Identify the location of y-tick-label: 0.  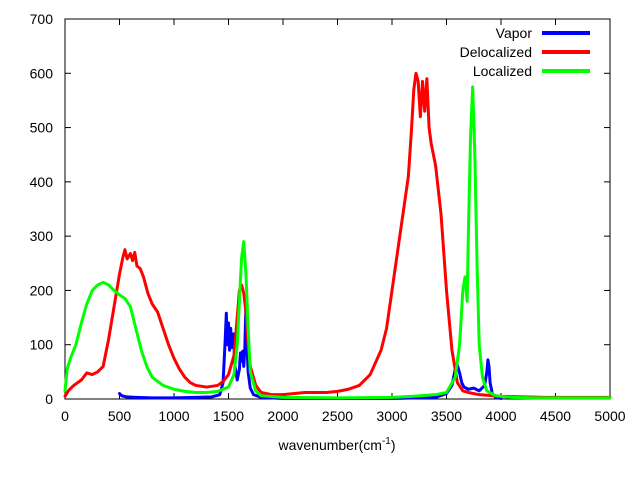
(49, 399).